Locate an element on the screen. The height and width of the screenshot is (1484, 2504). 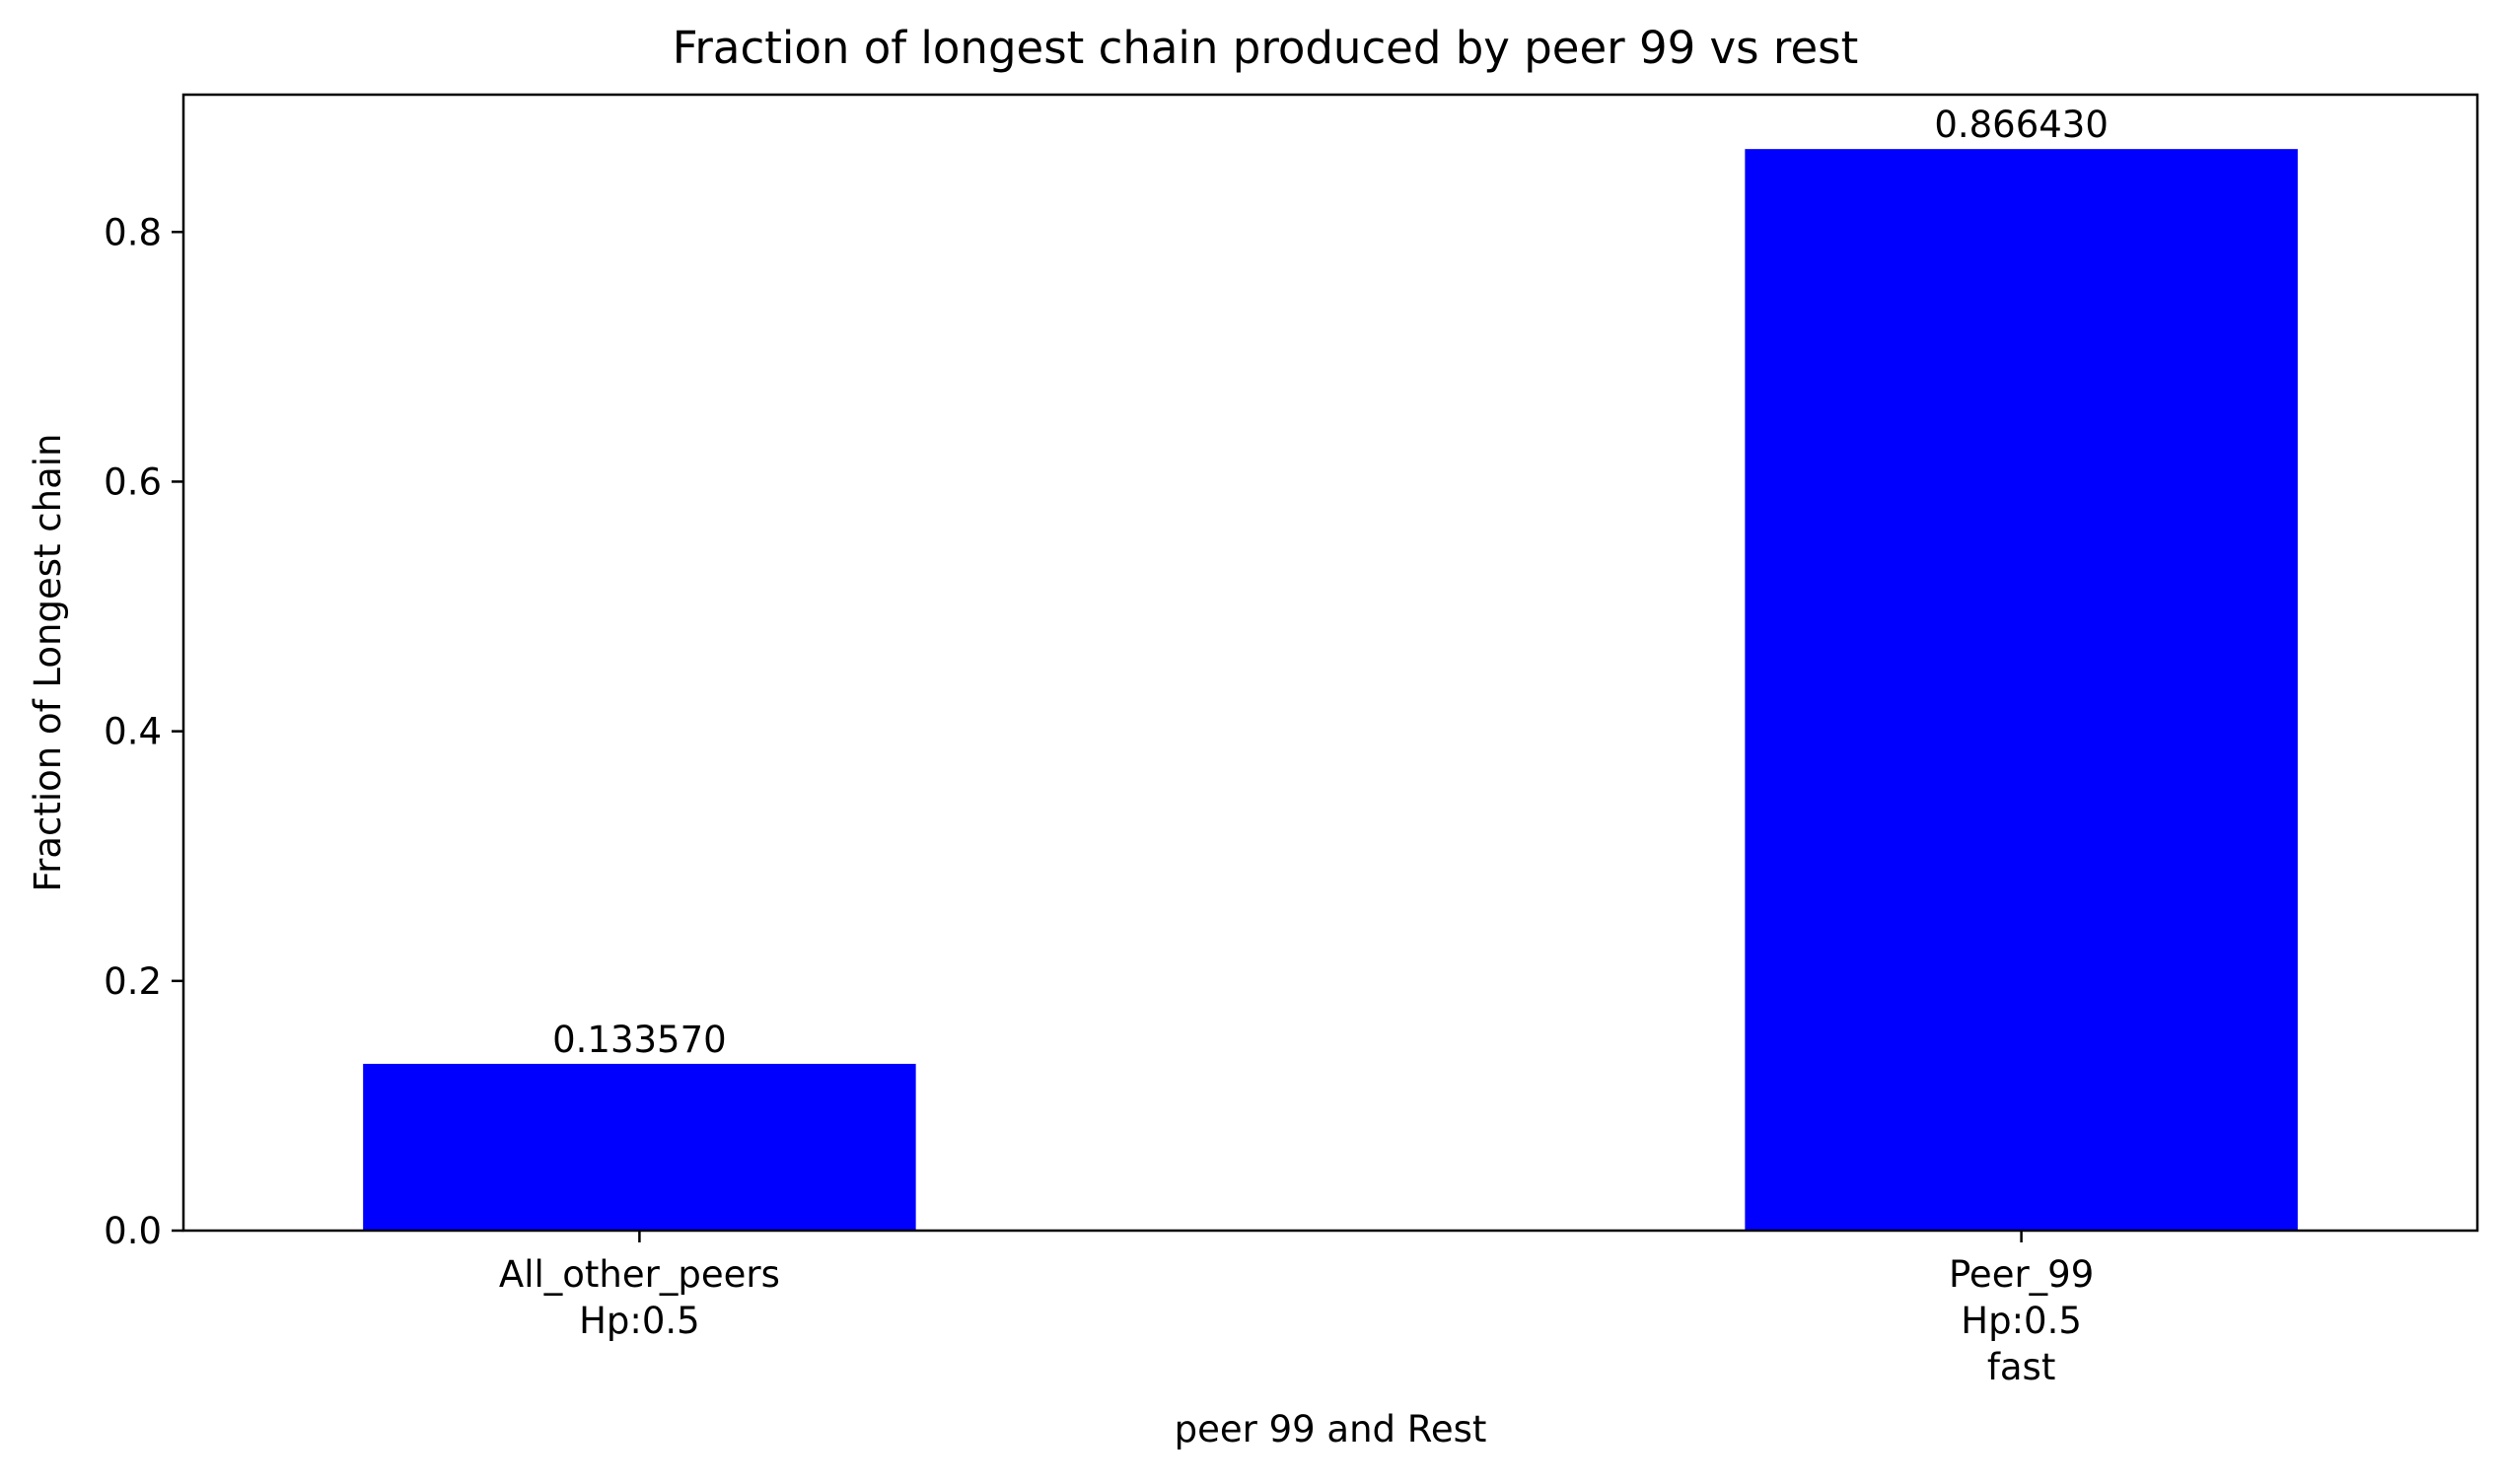
y-tick-label-3: 0.6 is located at coordinates (133, 481).